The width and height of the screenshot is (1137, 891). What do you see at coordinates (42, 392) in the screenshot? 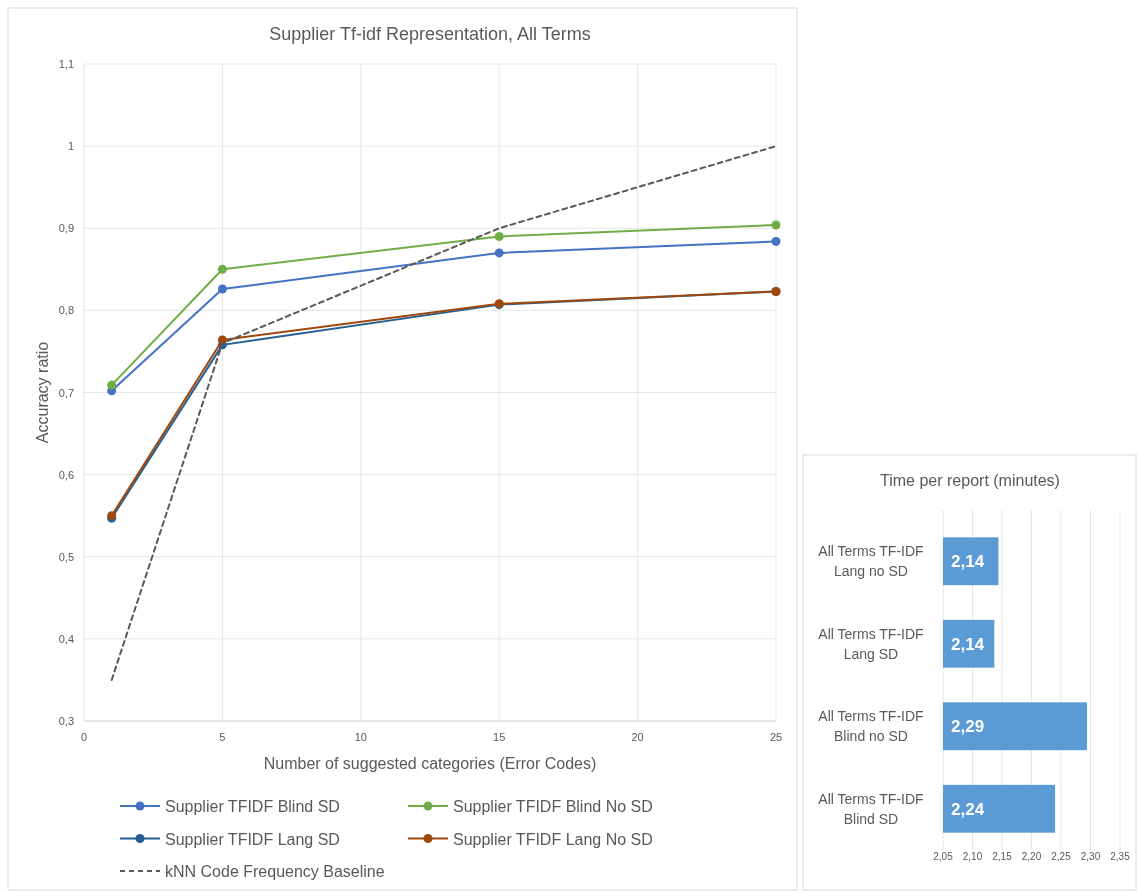
I see `y-axis-title: Accuracy ratio` at bounding box center [42, 392].